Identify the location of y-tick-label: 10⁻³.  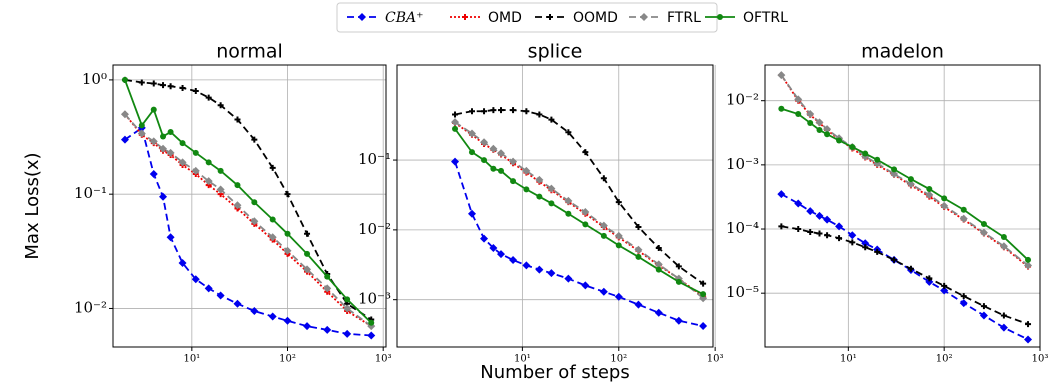
(374, 299).